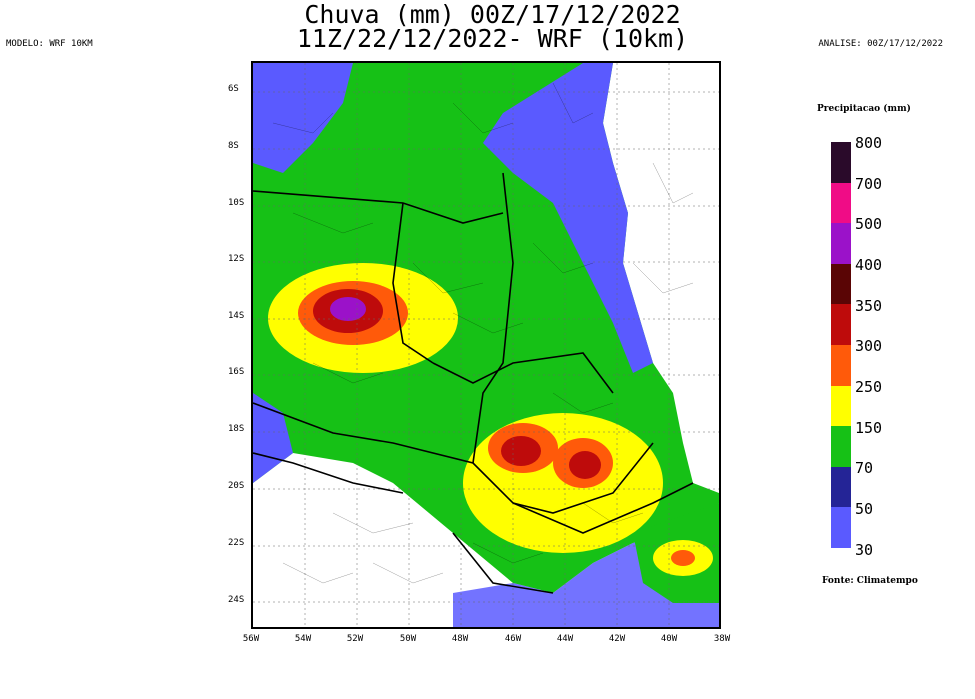 The height and width of the screenshot is (699, 975). Describe the element at coordinates (236, 429) in the screenshot. I see `lat-tick-18s: 18S` at that location.